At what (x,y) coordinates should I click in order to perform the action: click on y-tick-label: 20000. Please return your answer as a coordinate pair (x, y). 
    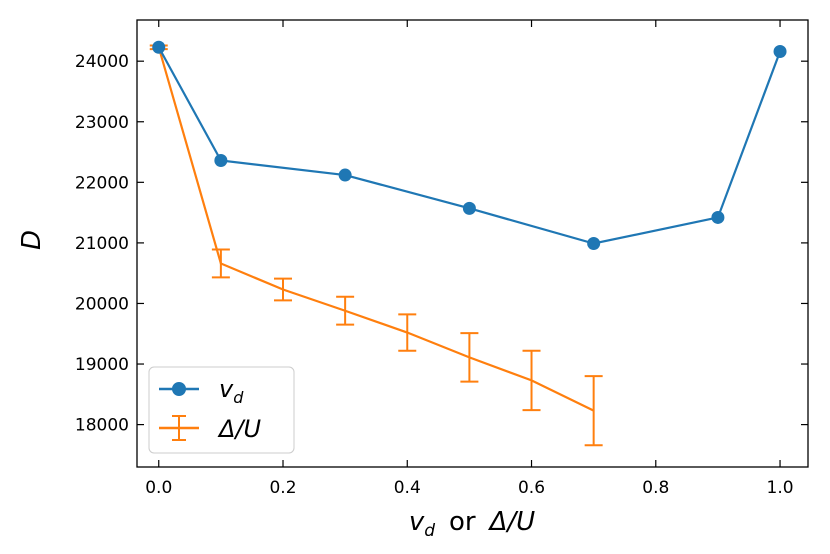
    Looking at the image, I should click on (102, 304).